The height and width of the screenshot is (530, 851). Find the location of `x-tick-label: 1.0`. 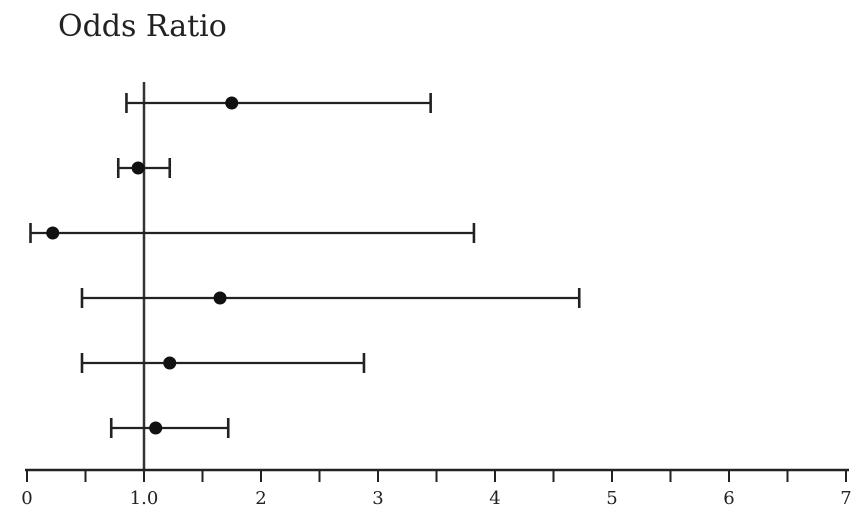

x-tick-label: 1.0 is located at coordinates (144, 498).